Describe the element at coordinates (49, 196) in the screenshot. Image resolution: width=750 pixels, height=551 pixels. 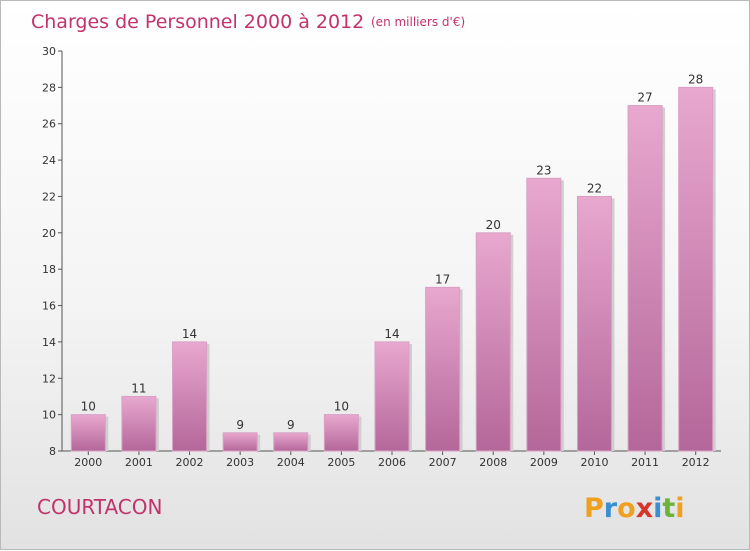
I see `y-tick-label: 22` at that location.